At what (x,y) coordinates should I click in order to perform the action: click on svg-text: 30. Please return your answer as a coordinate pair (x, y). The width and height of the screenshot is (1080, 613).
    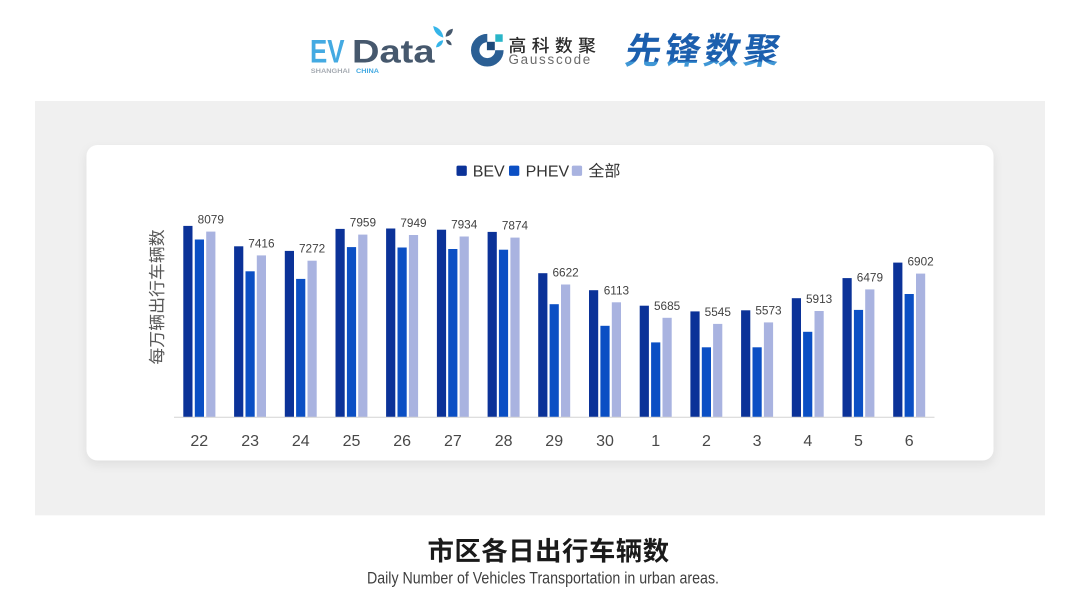
    Looking at the image, I should click on (605, 441).